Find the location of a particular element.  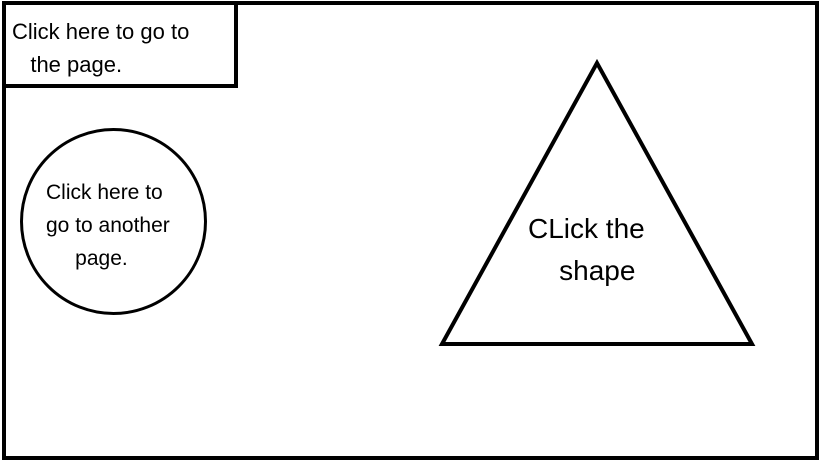

go-to-page-link-box: Click here to go to the page. is located at coordinates (120, 44).